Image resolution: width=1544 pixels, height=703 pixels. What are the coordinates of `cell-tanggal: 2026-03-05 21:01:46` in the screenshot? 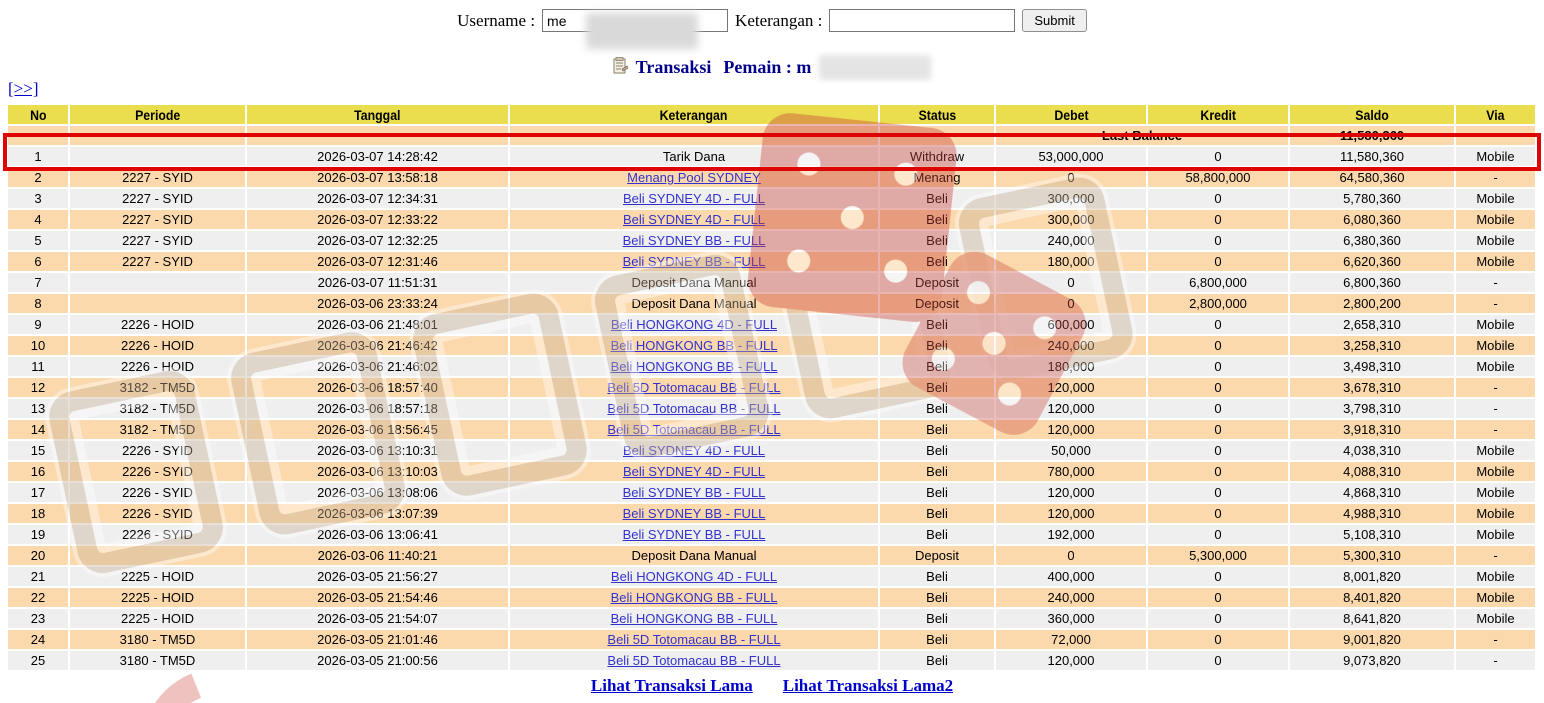 It's located at (377, 639).